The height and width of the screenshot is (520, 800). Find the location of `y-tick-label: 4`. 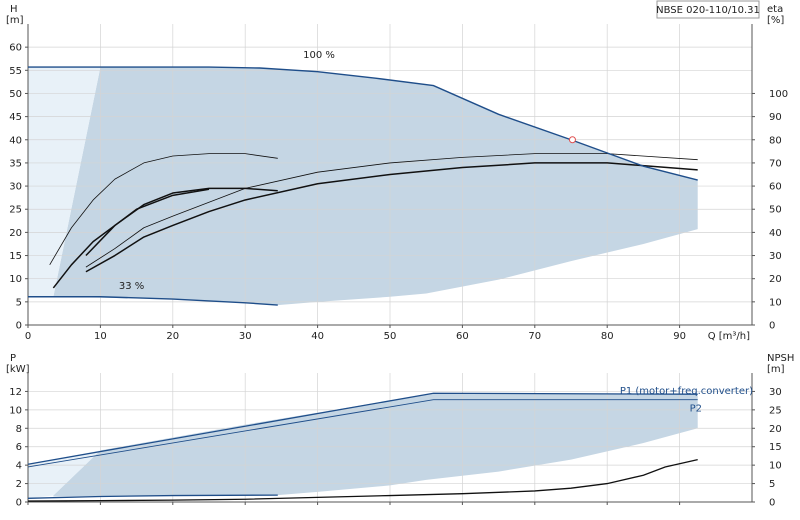

y-tick-label: 4 is located at coordinates (19, 466).